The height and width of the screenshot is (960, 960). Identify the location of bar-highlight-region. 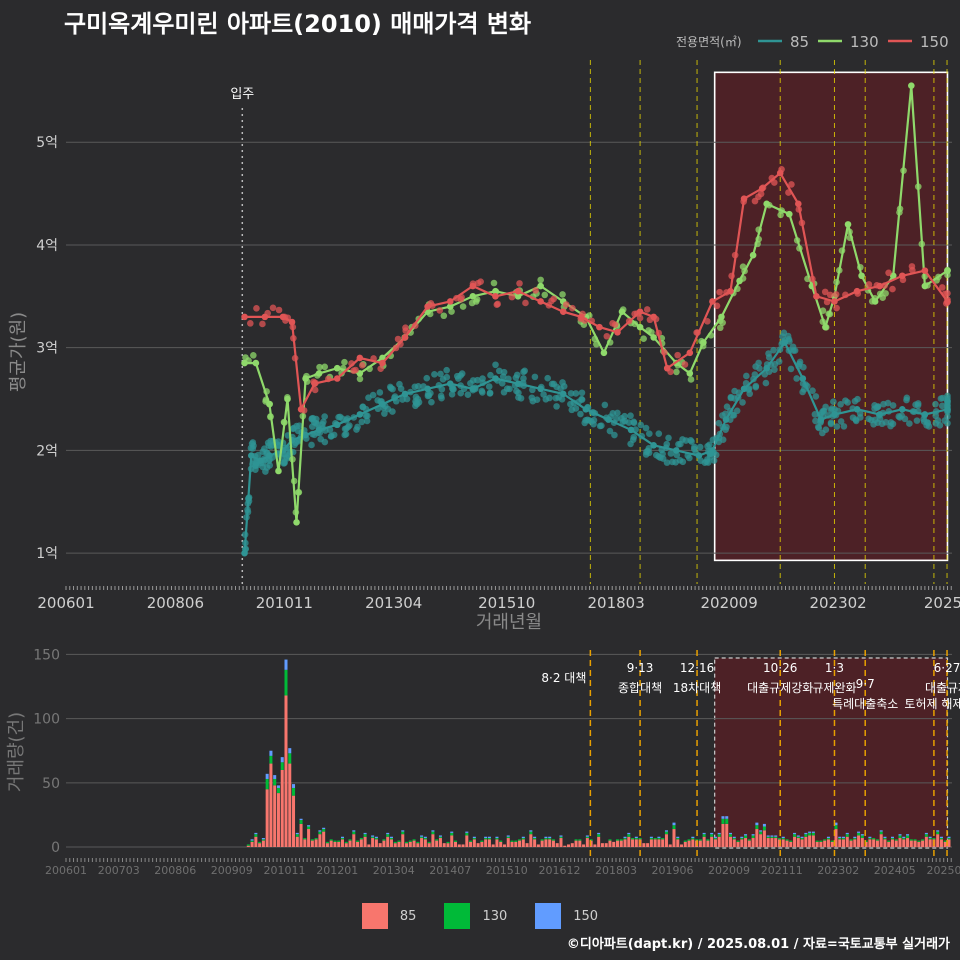
(831, 753).